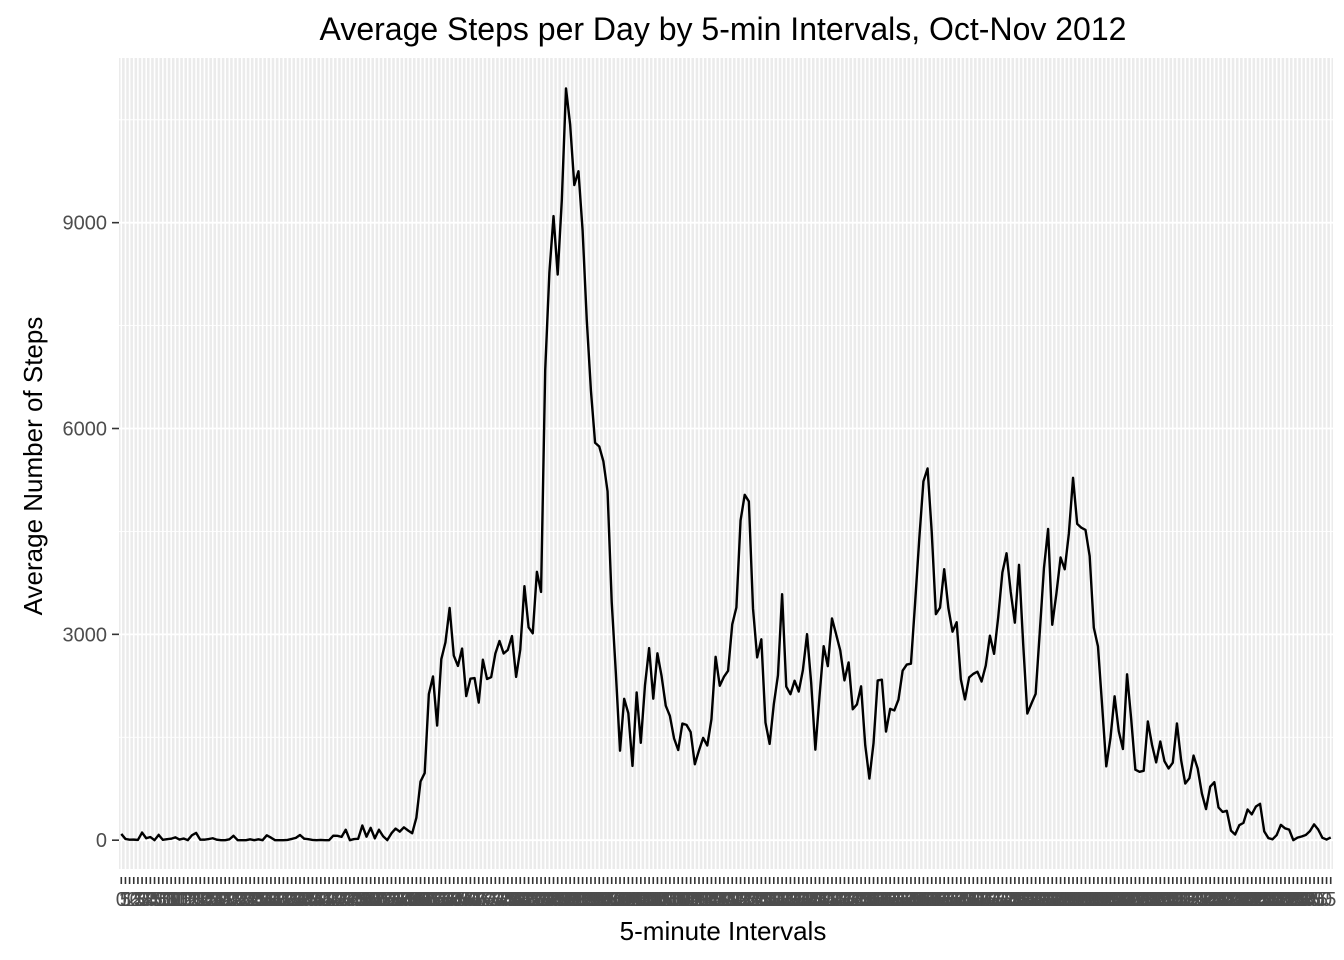 This screenshot has height=960, width=1344. What do you see at coordinates (561, 900) in the screenshot?
I see `x-tick-label: 850` at bounding box center [561, 900].